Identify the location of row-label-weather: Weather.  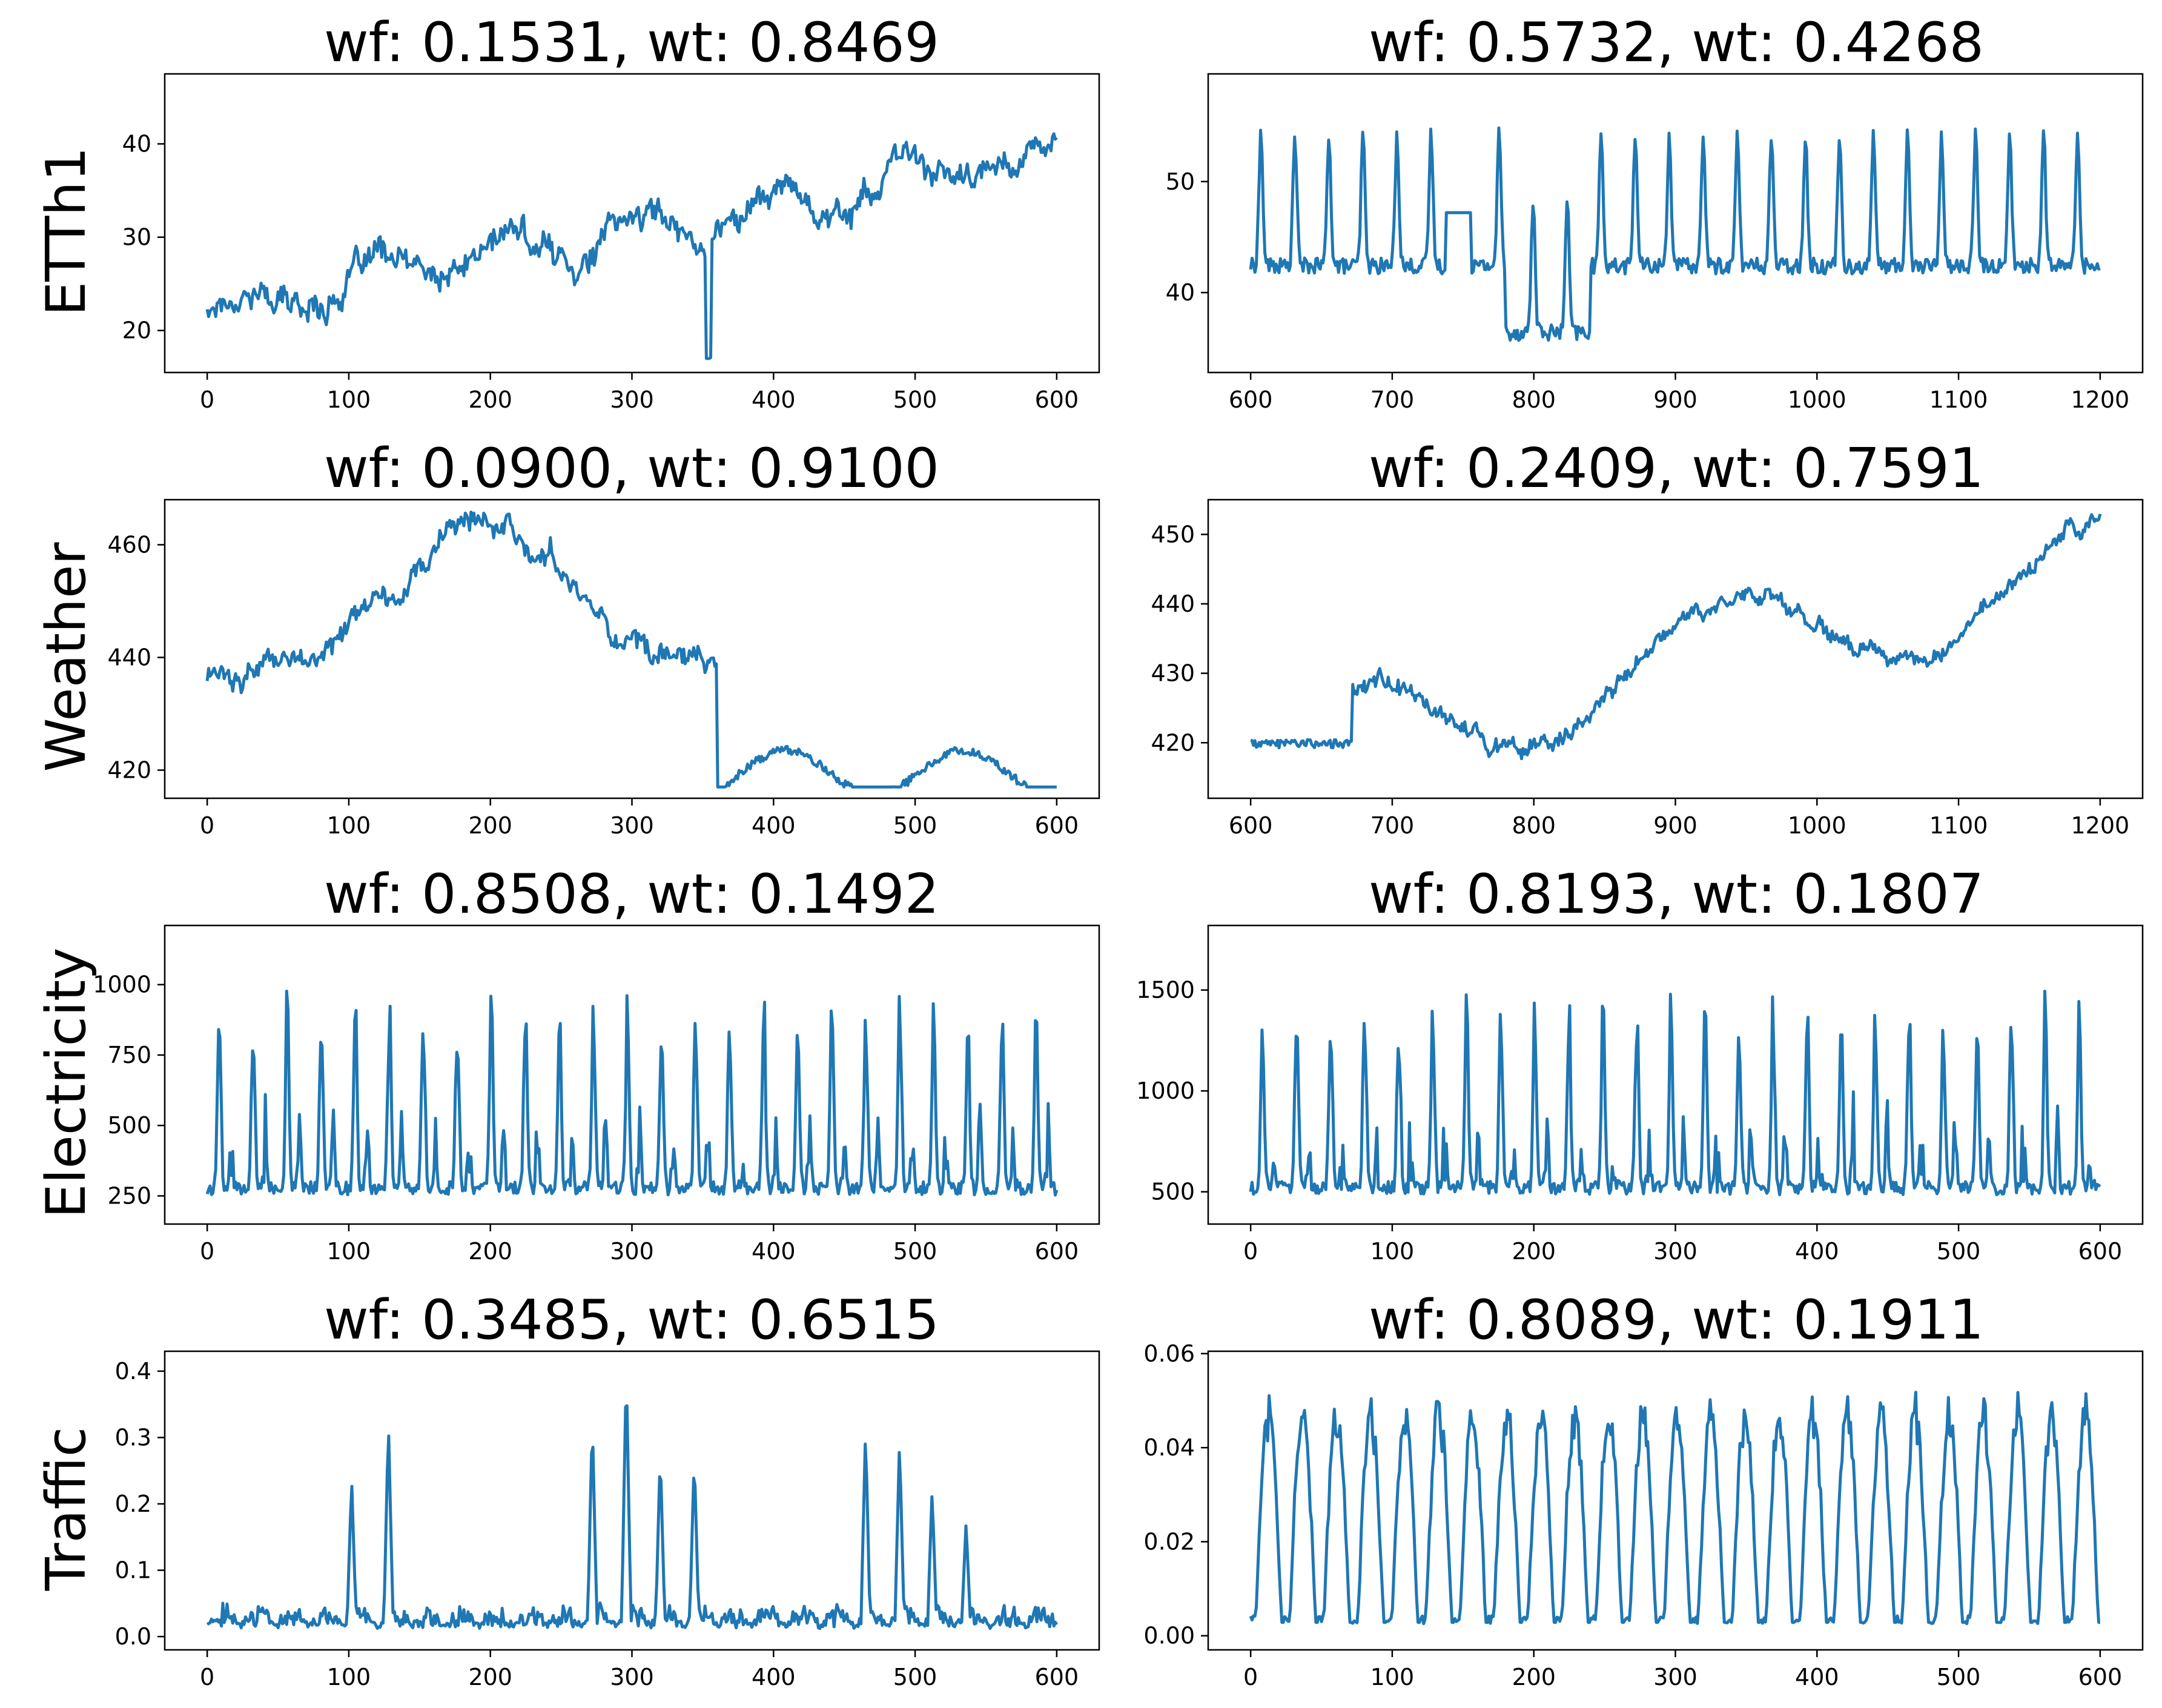
(66, 657).